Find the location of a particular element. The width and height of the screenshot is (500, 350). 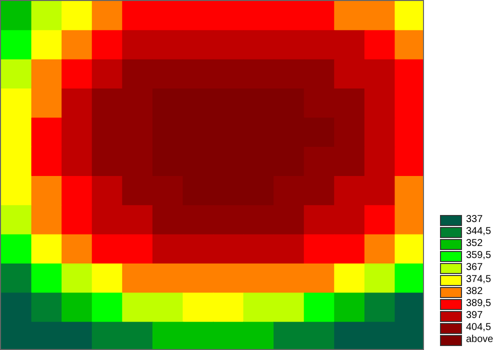

color-bar-label: 374,5 is located at coordinates (479, 280).